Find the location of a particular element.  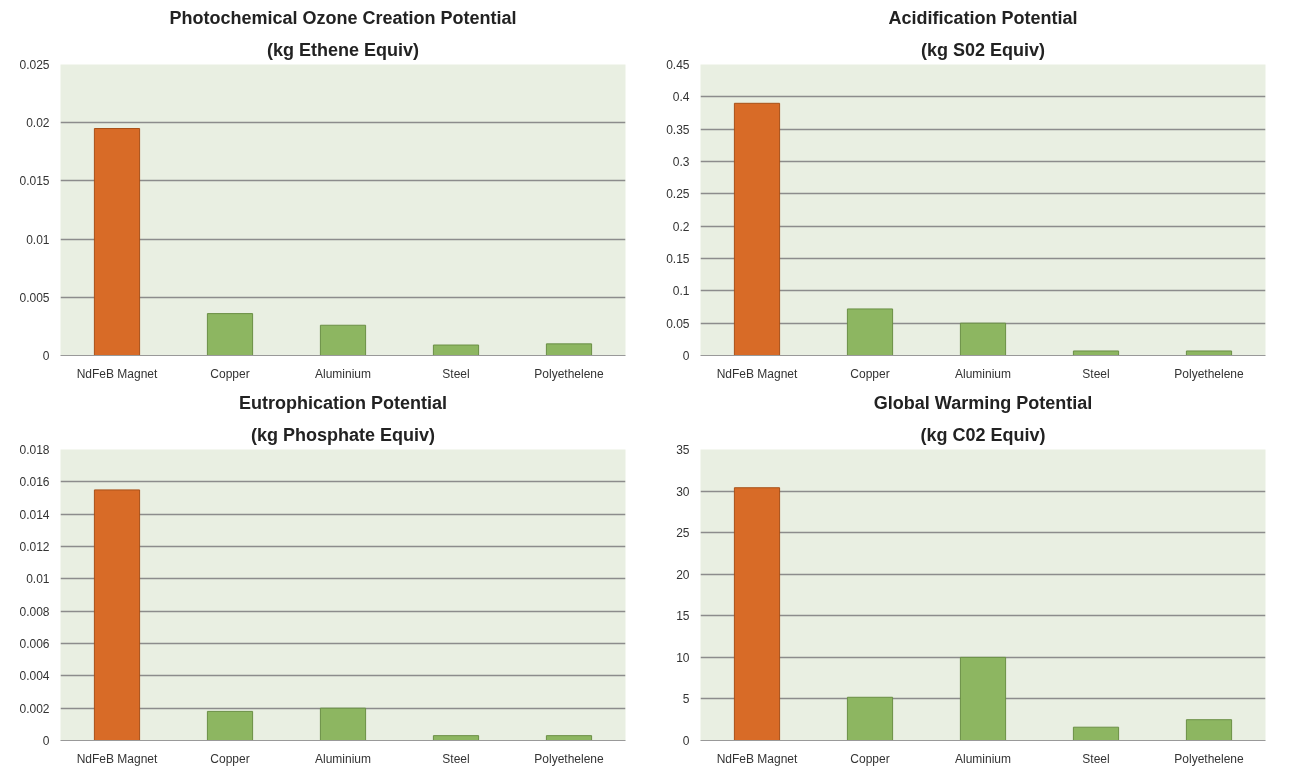

y-tick-label: 0.016 is located at coordinates (34, 482).